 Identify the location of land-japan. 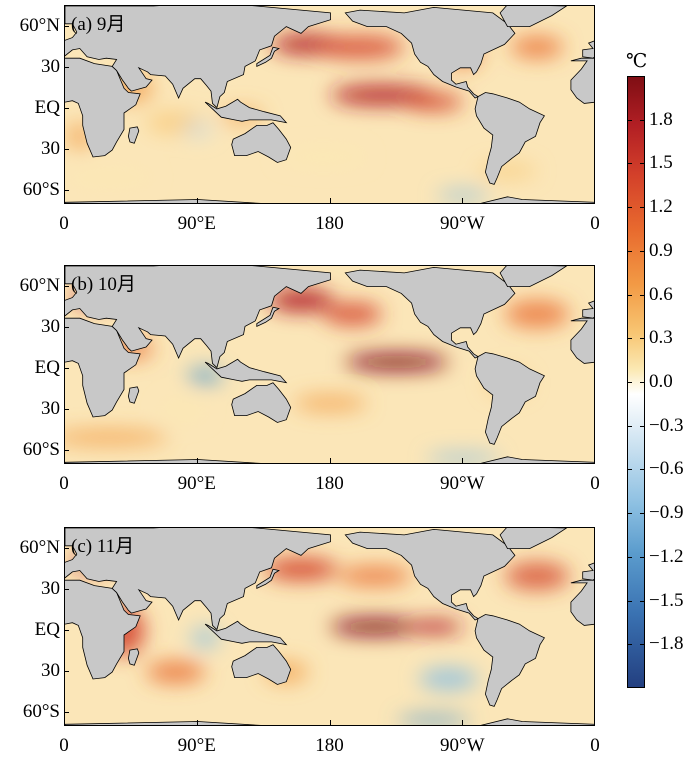
(268, 317).